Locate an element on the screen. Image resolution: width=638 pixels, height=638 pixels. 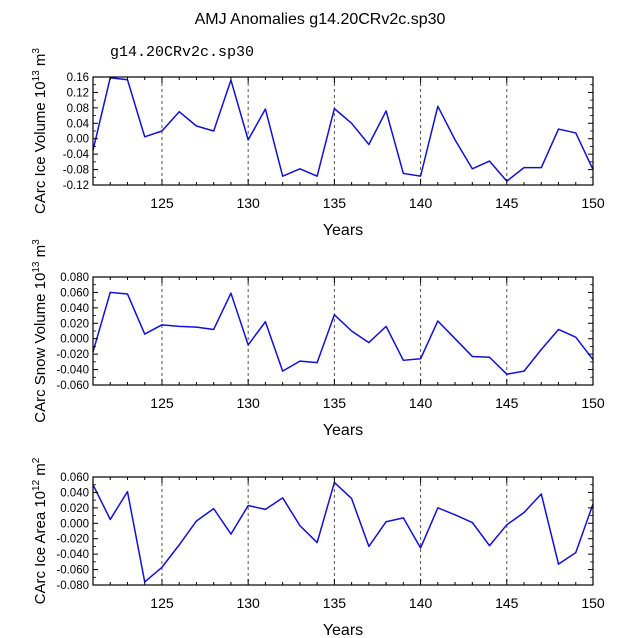
y-tick-label: -0.080 is located at coordinates (72, 586).